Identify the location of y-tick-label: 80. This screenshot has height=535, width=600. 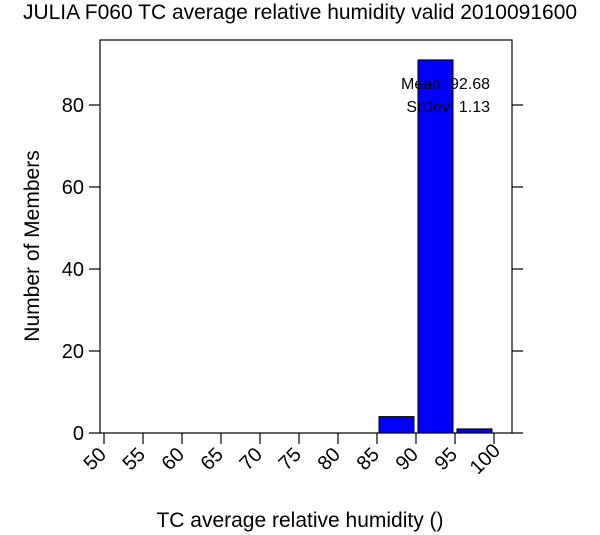
(73, 106).